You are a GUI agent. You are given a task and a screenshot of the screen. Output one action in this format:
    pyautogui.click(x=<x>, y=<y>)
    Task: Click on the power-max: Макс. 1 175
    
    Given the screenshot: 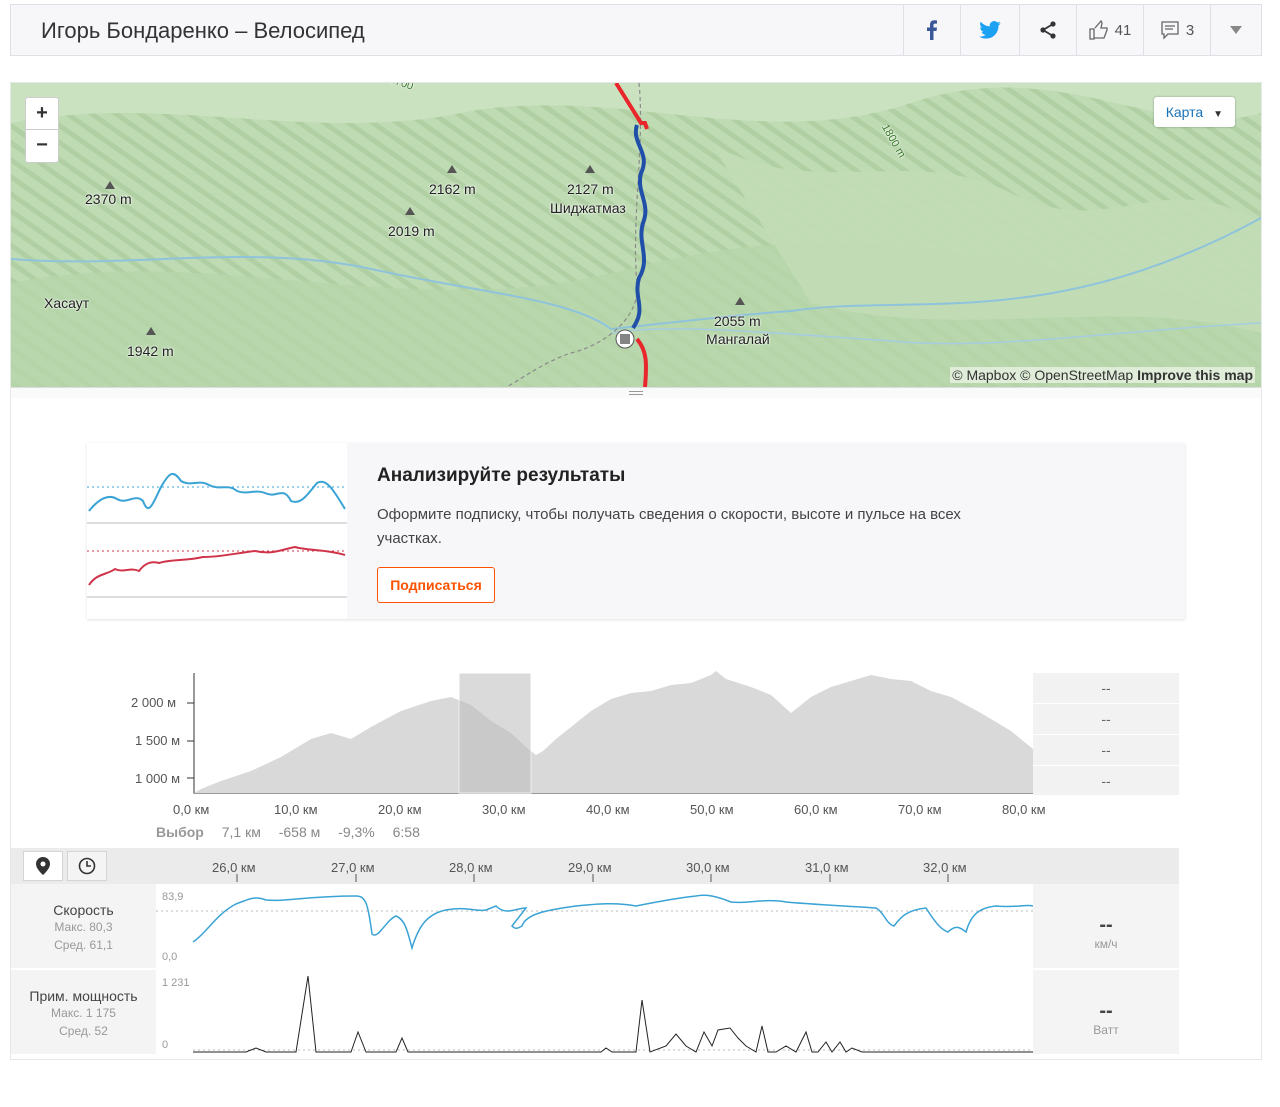 What is the action you would take?
    pyautogui.click(x=83, y=1013)
    